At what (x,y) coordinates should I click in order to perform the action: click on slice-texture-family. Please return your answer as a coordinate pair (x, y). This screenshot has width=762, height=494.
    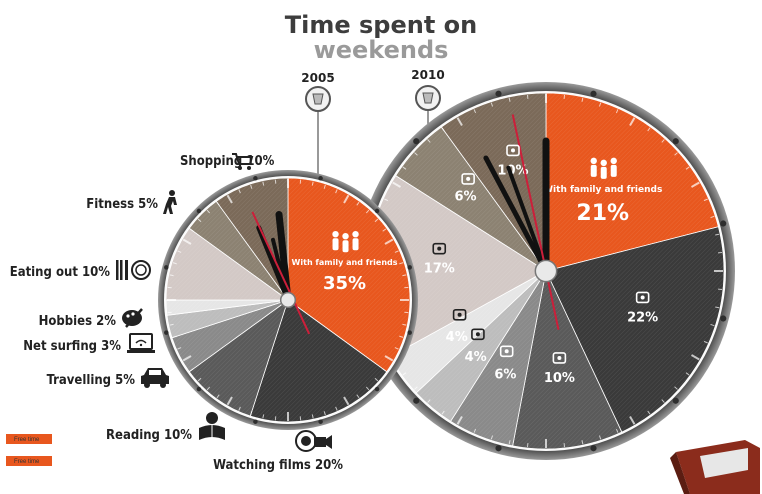
    Looking at the image, I should click on (349, 275).